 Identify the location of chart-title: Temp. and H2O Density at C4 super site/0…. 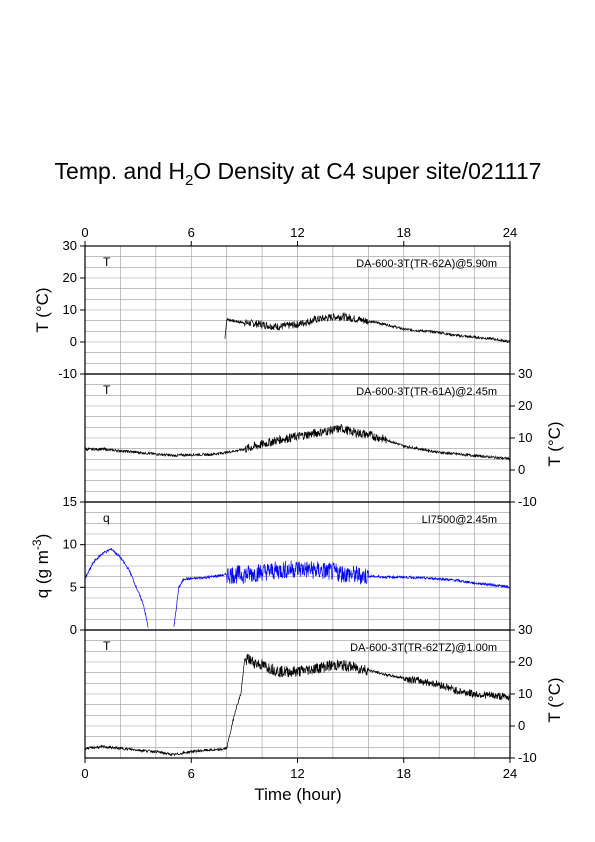
(298, 173).